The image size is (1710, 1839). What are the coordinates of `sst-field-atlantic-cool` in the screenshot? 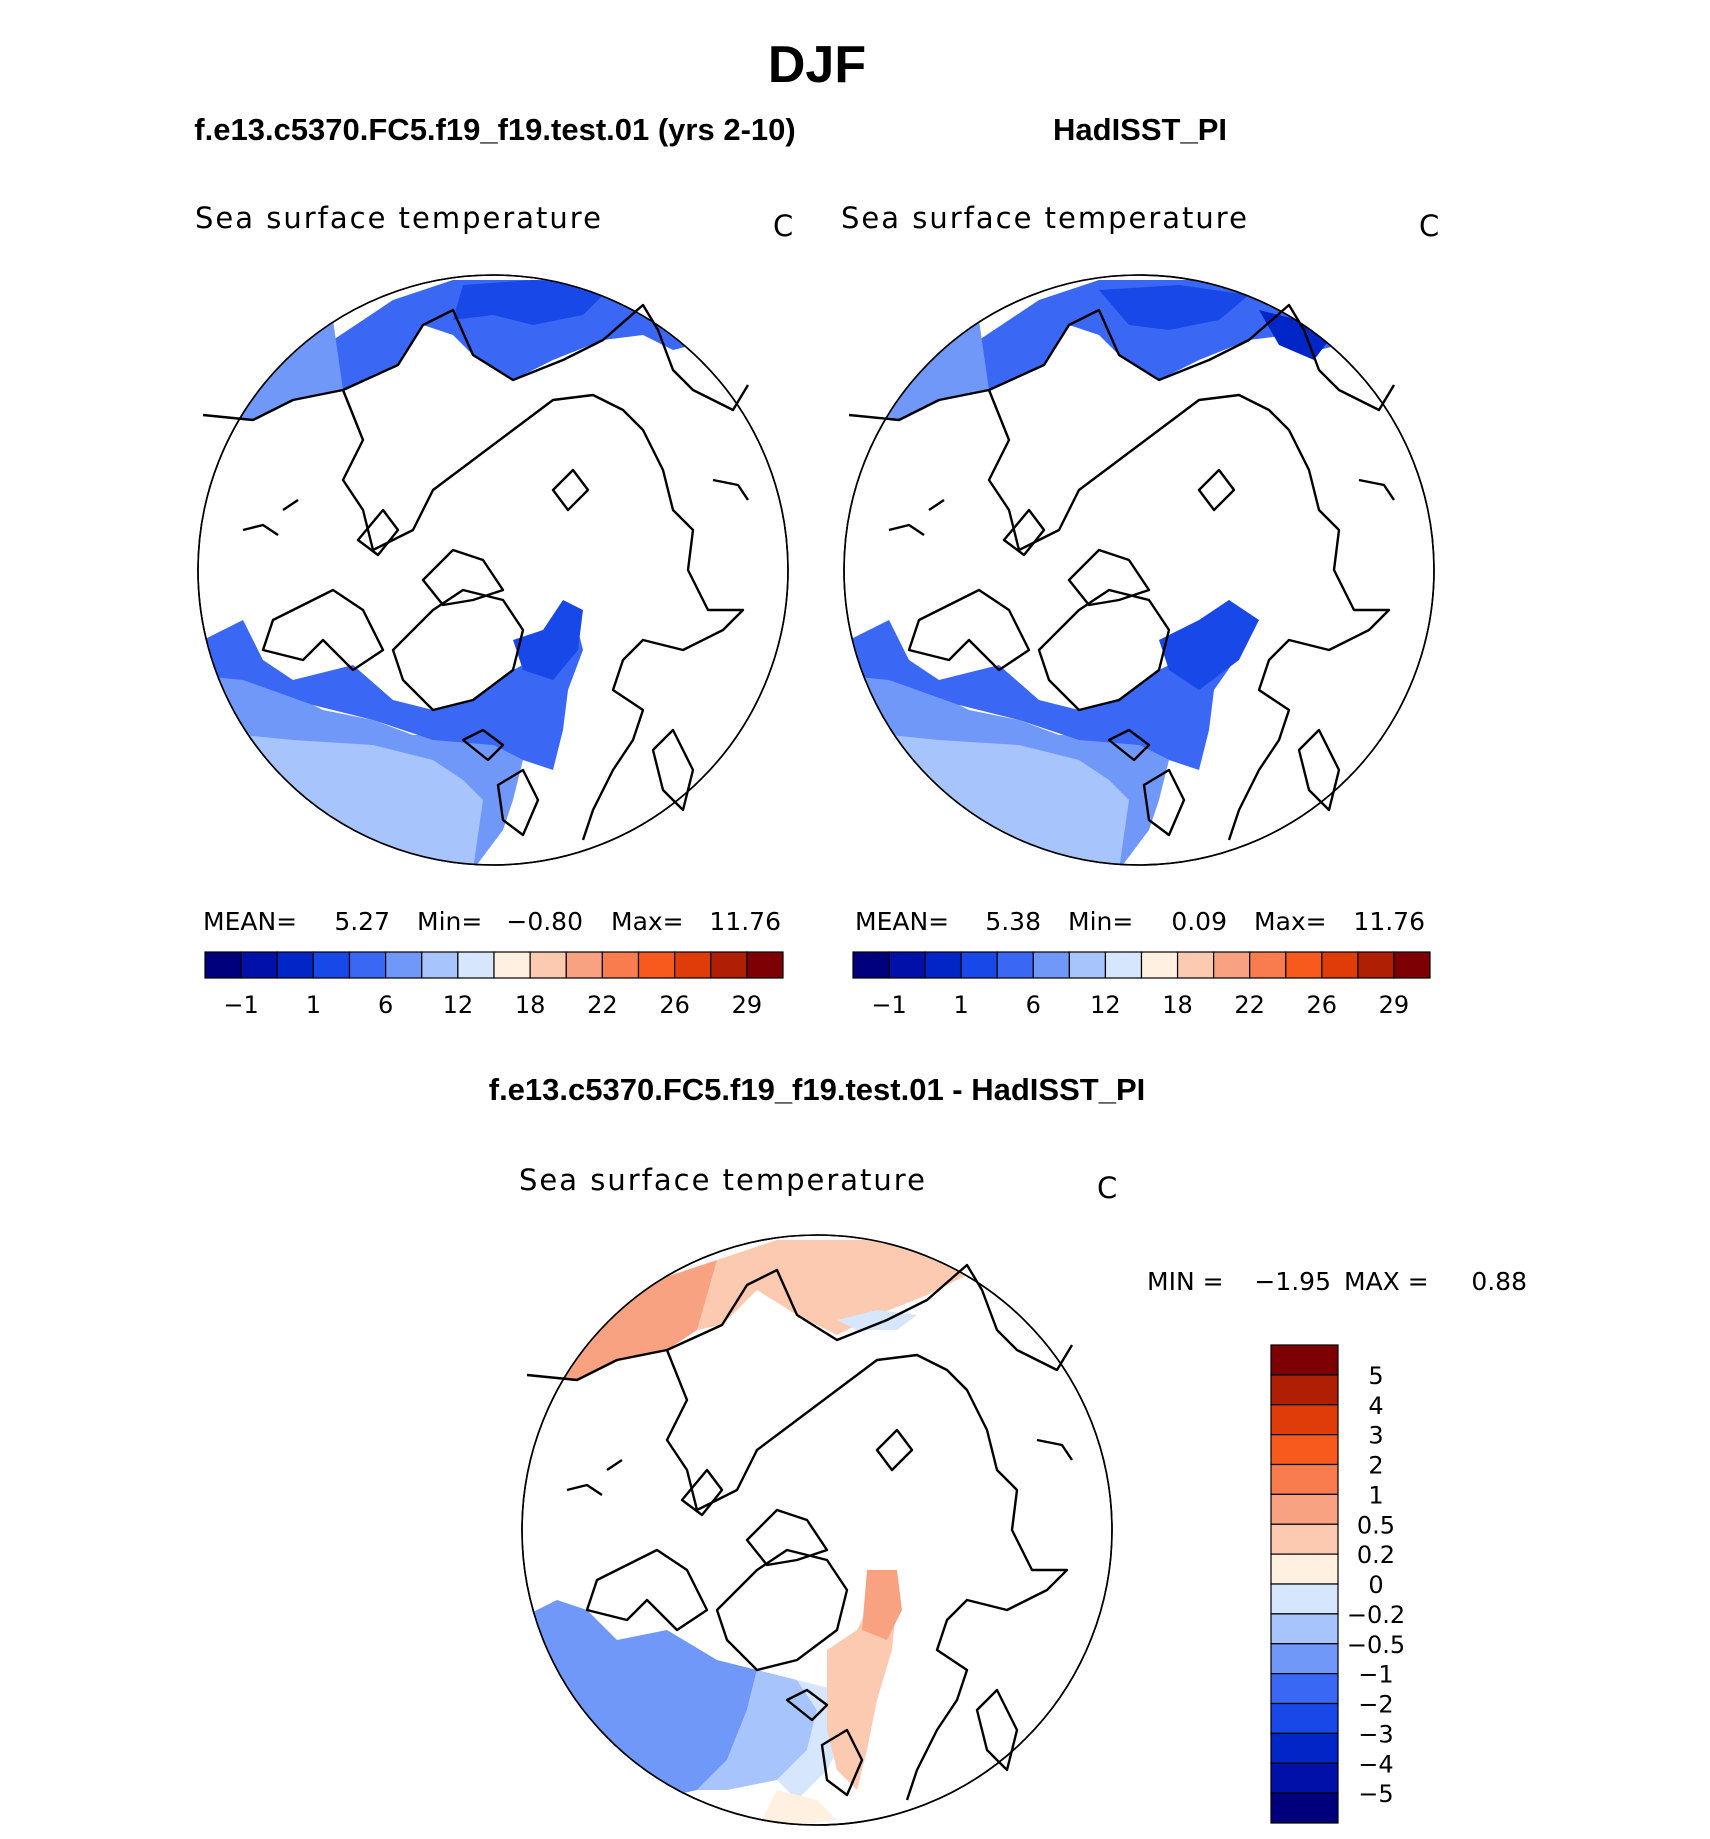 It's located at (1046, 690).